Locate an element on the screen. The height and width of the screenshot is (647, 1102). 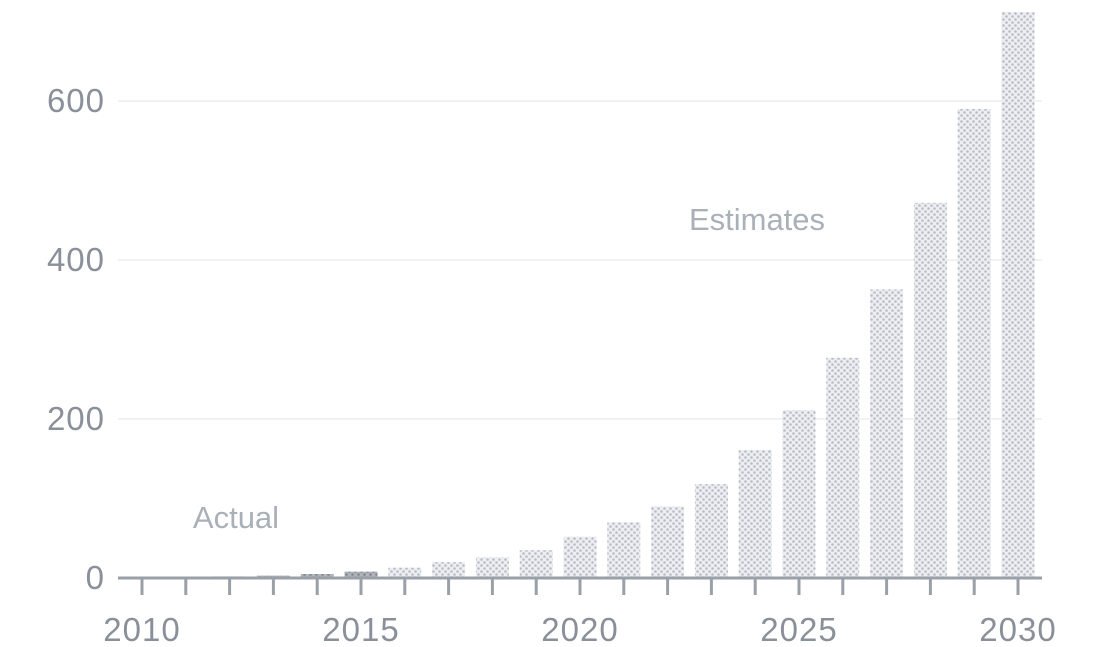
bar-2029 is located at coordinates (974, 343).